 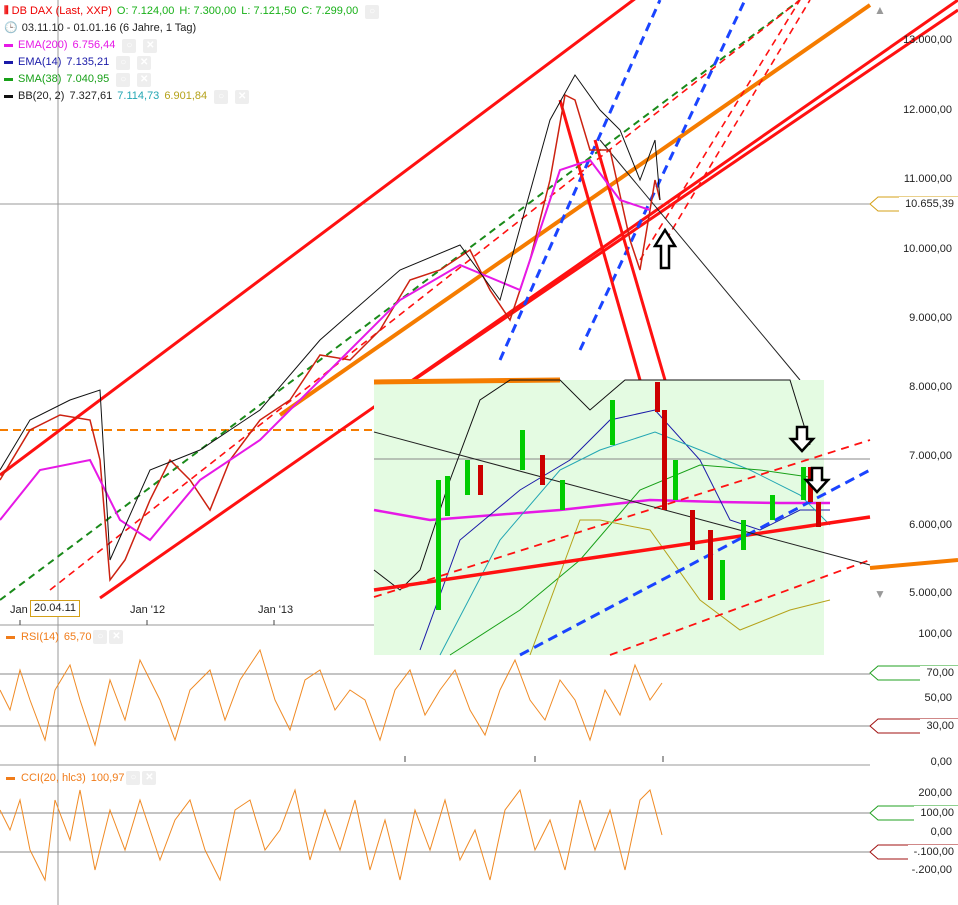 I want to click on ema14-swatch, so click(x=8, y=62).